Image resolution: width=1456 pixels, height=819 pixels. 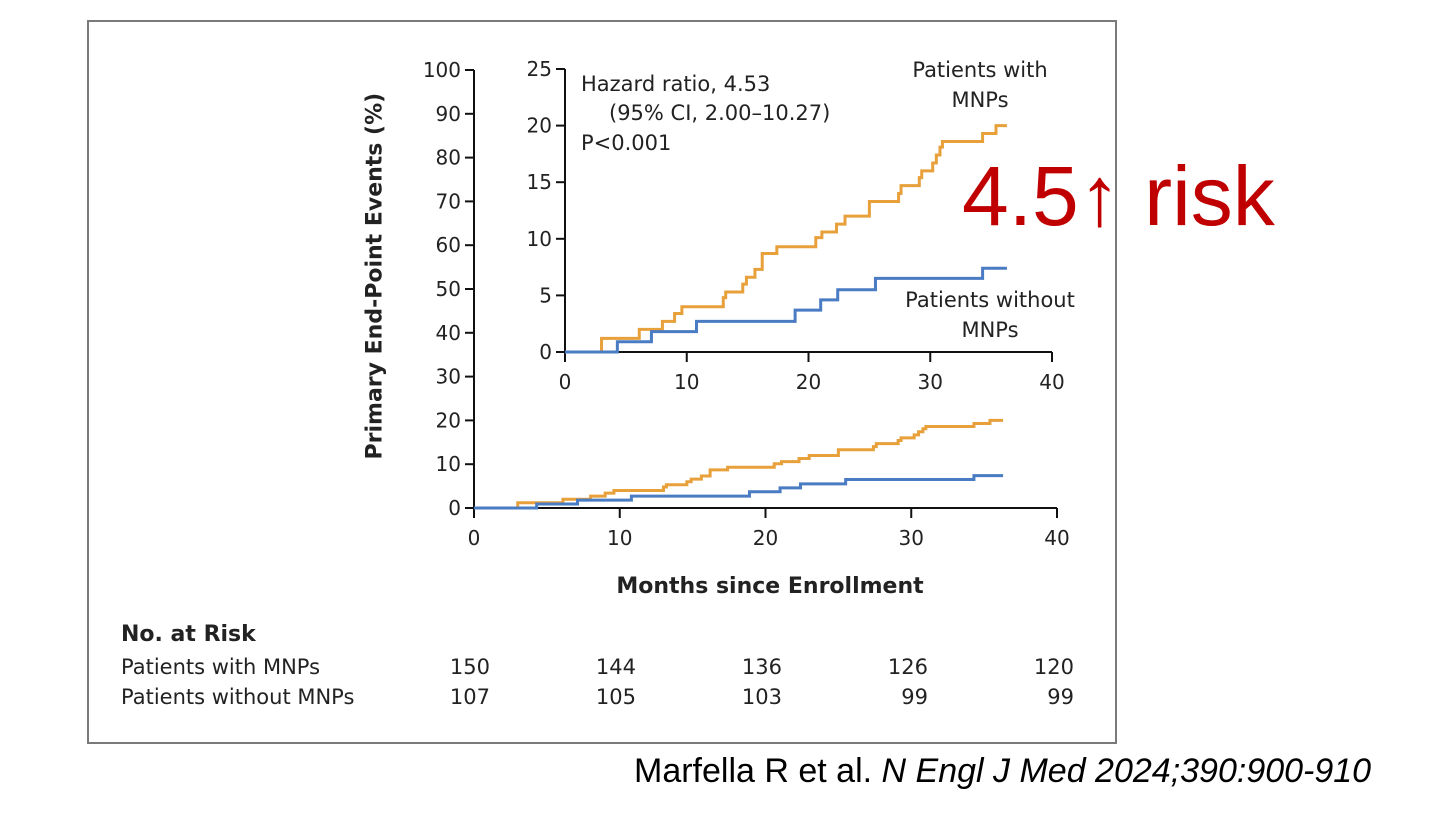 I want to click on main-y-tick-label: 90, so click(x=448, y=114).